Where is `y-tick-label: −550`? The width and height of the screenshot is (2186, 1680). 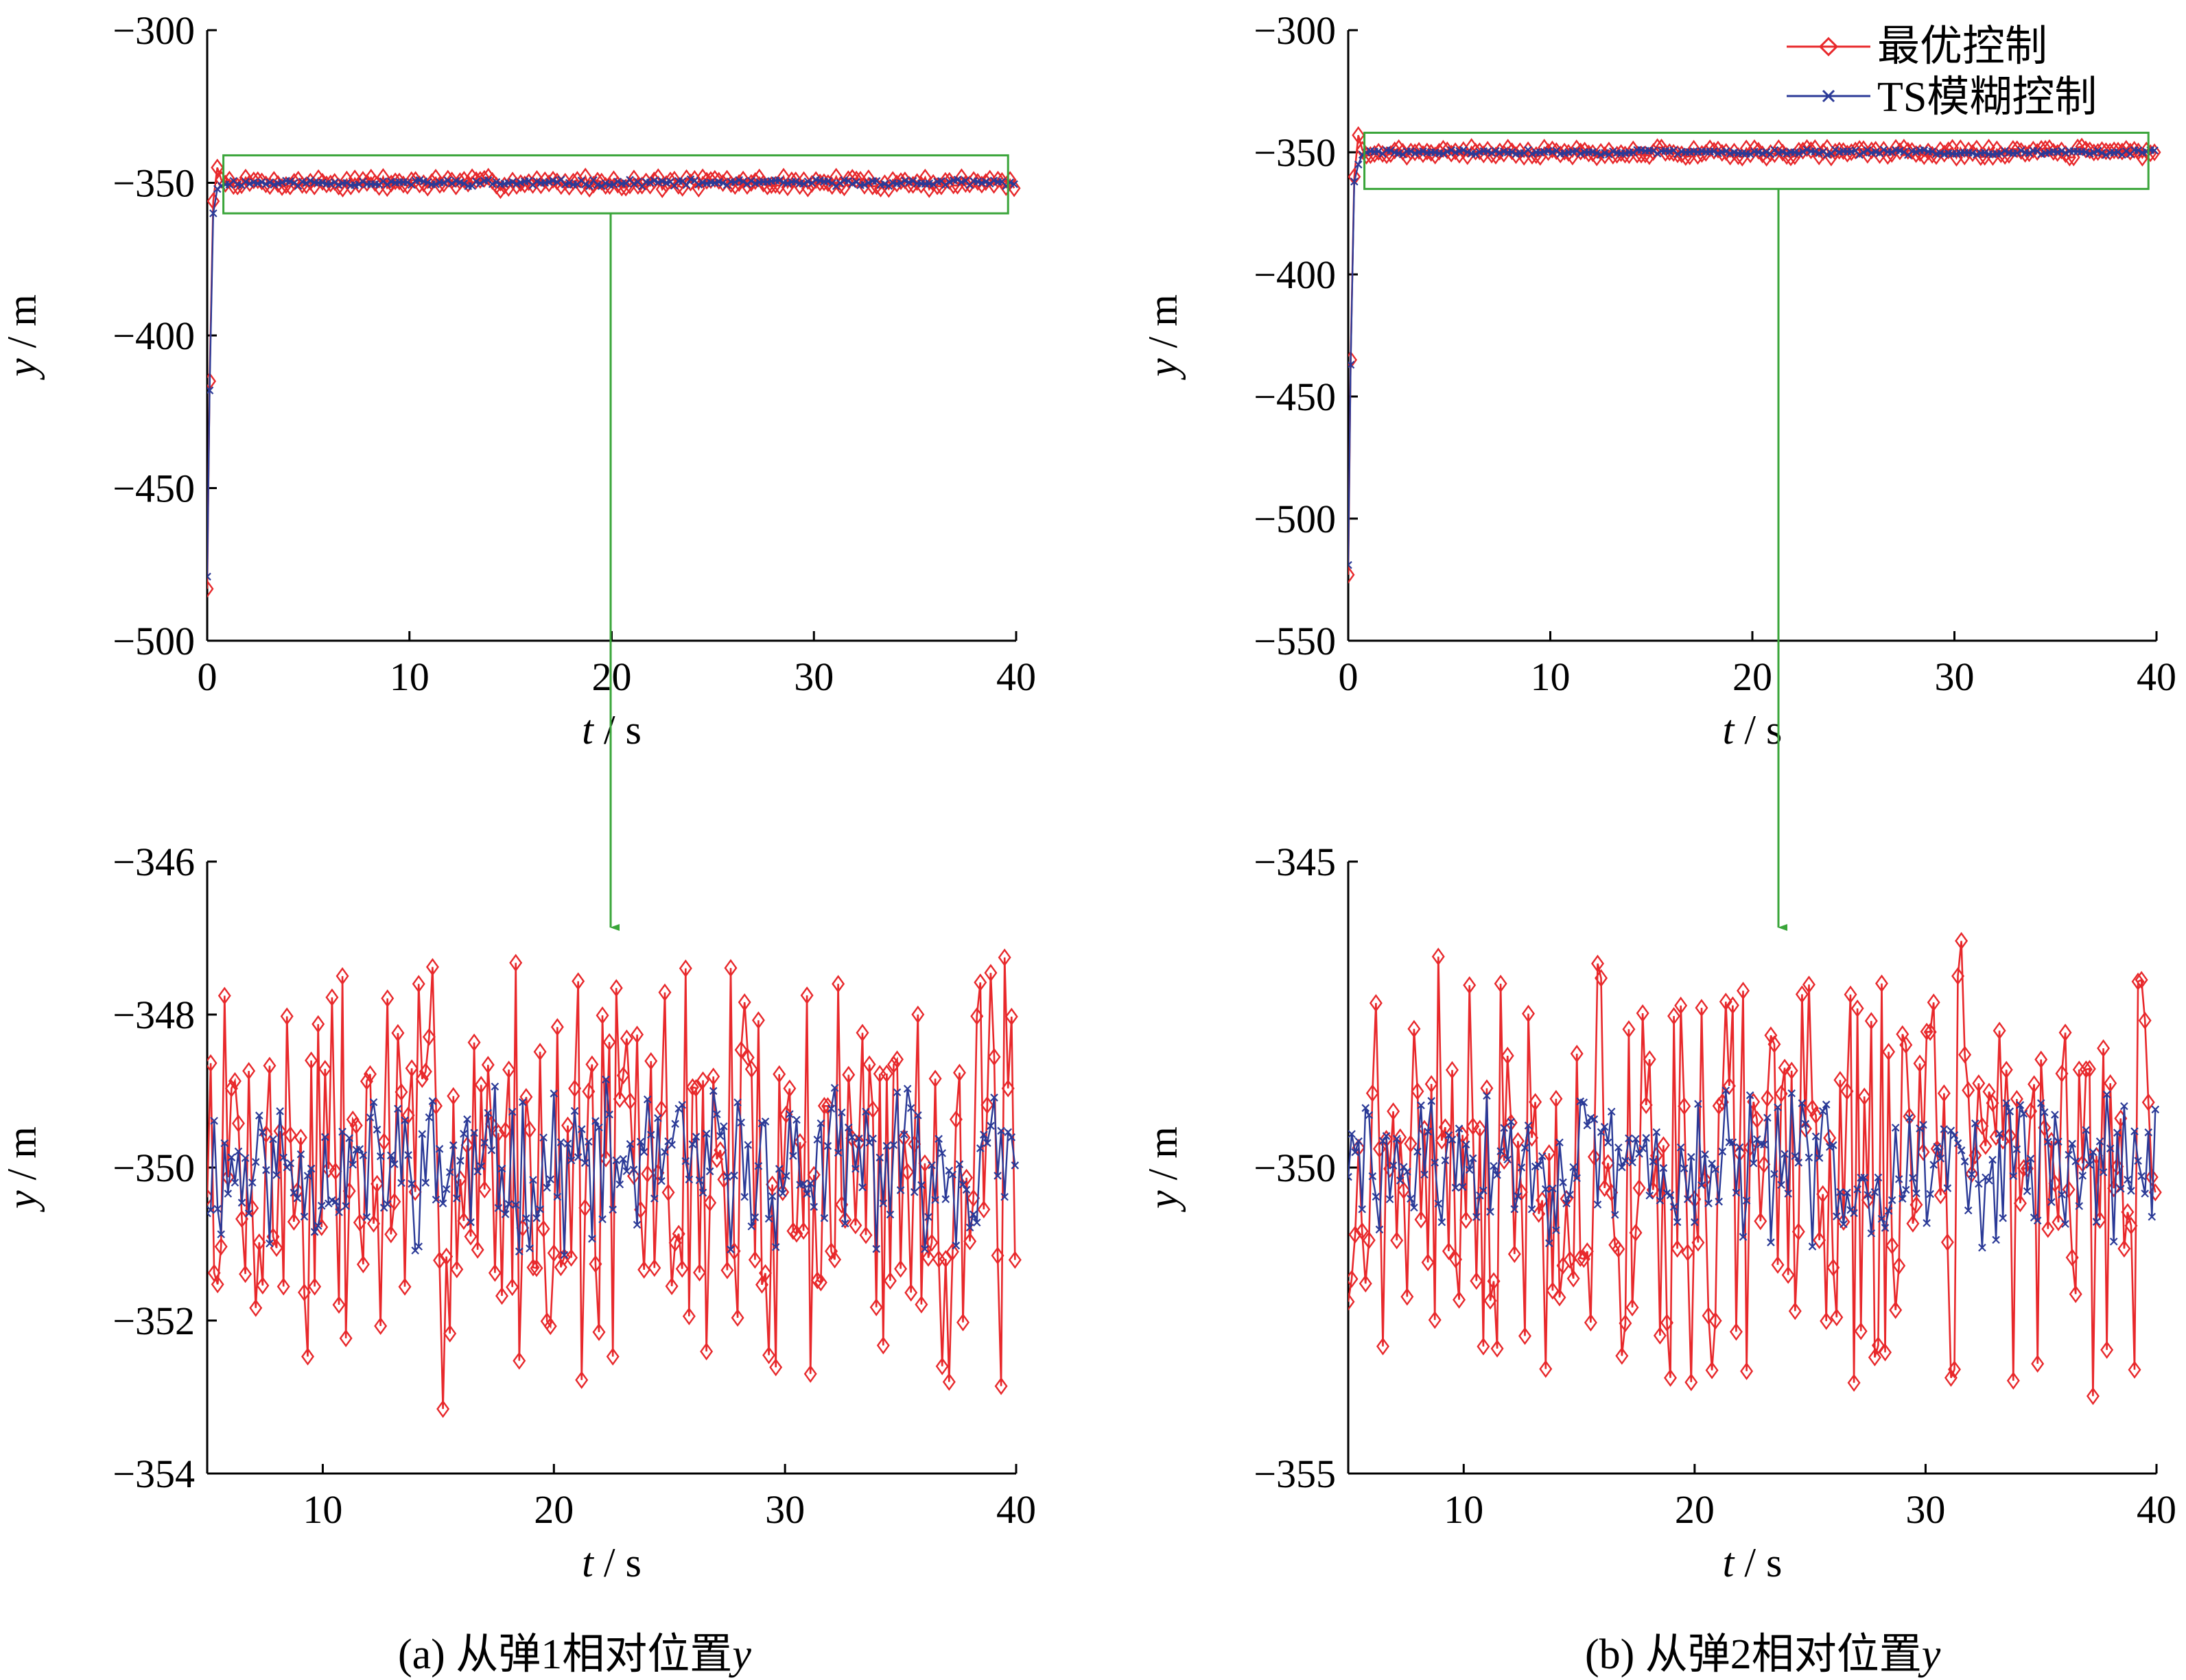 y-tick-label: −550 is located at coordinates (1295, 641).